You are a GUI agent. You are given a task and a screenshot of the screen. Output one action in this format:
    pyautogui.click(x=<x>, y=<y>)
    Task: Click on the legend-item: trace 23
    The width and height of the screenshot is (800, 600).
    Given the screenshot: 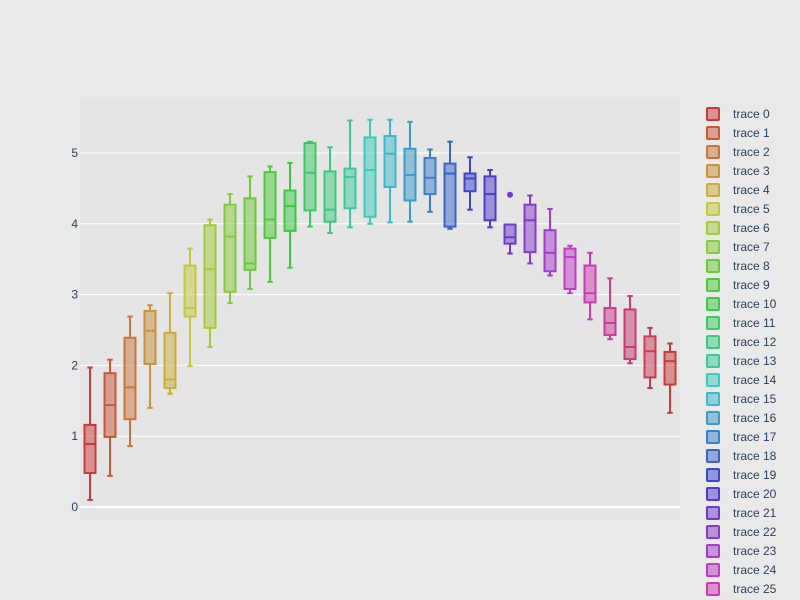 What is the action you would take?
    pyautogui.click(x=741, y=551)
    